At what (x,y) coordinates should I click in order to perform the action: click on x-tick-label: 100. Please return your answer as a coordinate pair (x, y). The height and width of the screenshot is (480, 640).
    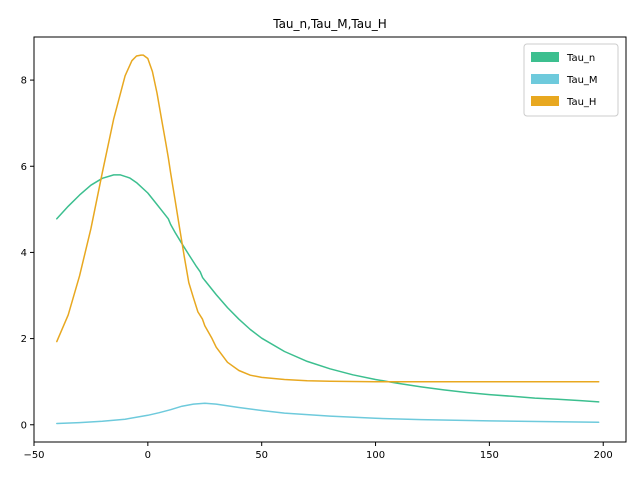
    Looking at the image, I should click on (375, 455).